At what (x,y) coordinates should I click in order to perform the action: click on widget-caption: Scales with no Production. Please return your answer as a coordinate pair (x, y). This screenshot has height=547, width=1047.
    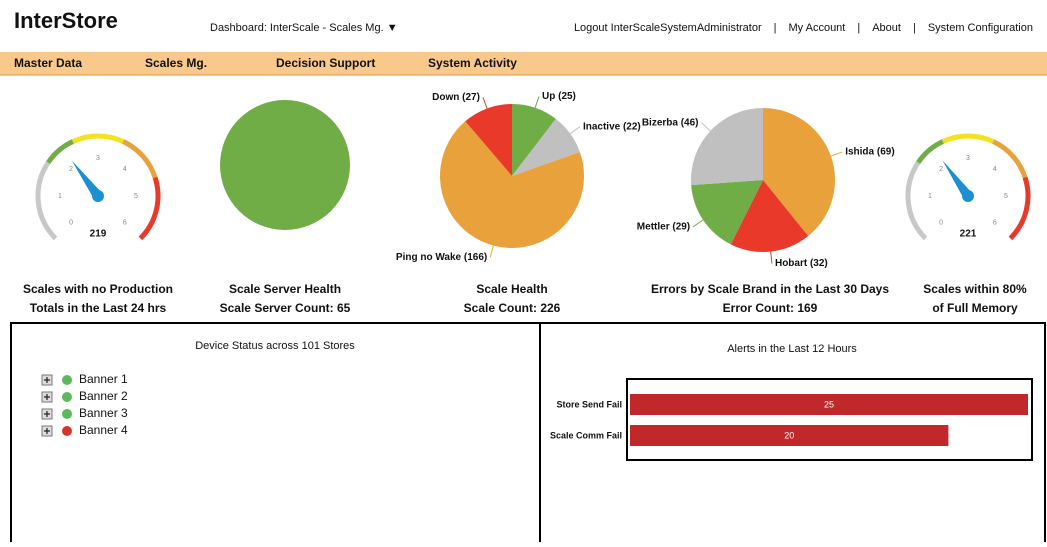
    Looking at the image, I should click on (98, 289).